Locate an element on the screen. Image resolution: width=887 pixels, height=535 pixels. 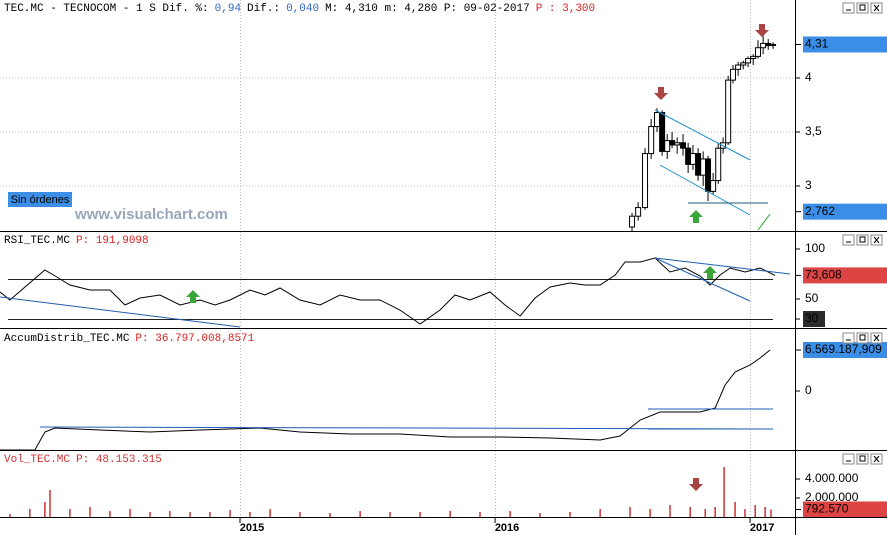
y-tick-label: 2.000.000 is located at coordinates (832, 497).